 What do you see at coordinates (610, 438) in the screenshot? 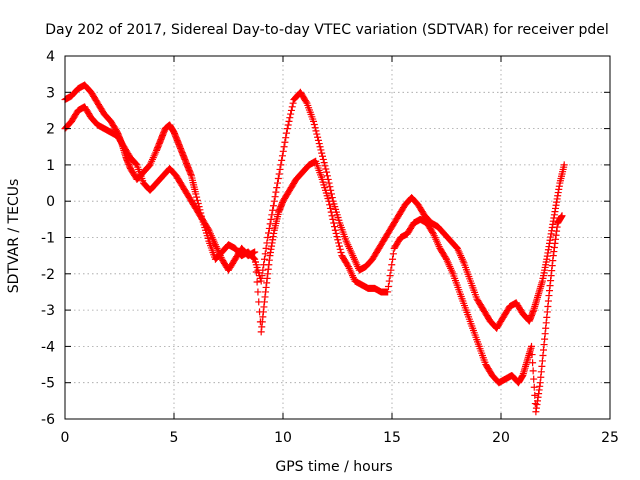
I see `x-tick-label: 25` at bounding box center [610, 438].